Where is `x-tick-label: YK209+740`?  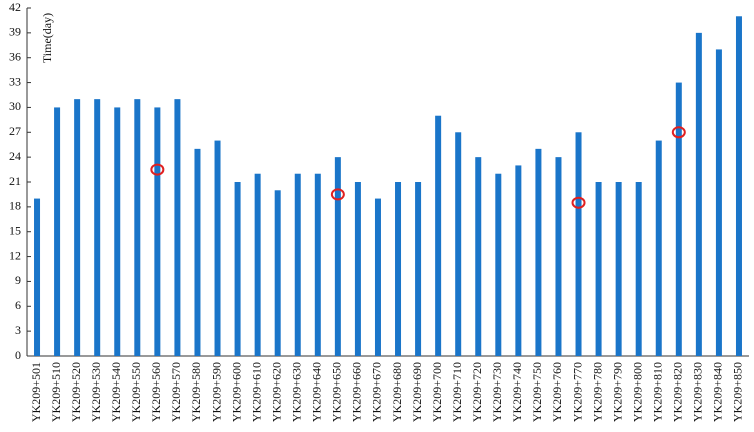 x-tick-label: YK209+740 is located at coordinates (517, 392).